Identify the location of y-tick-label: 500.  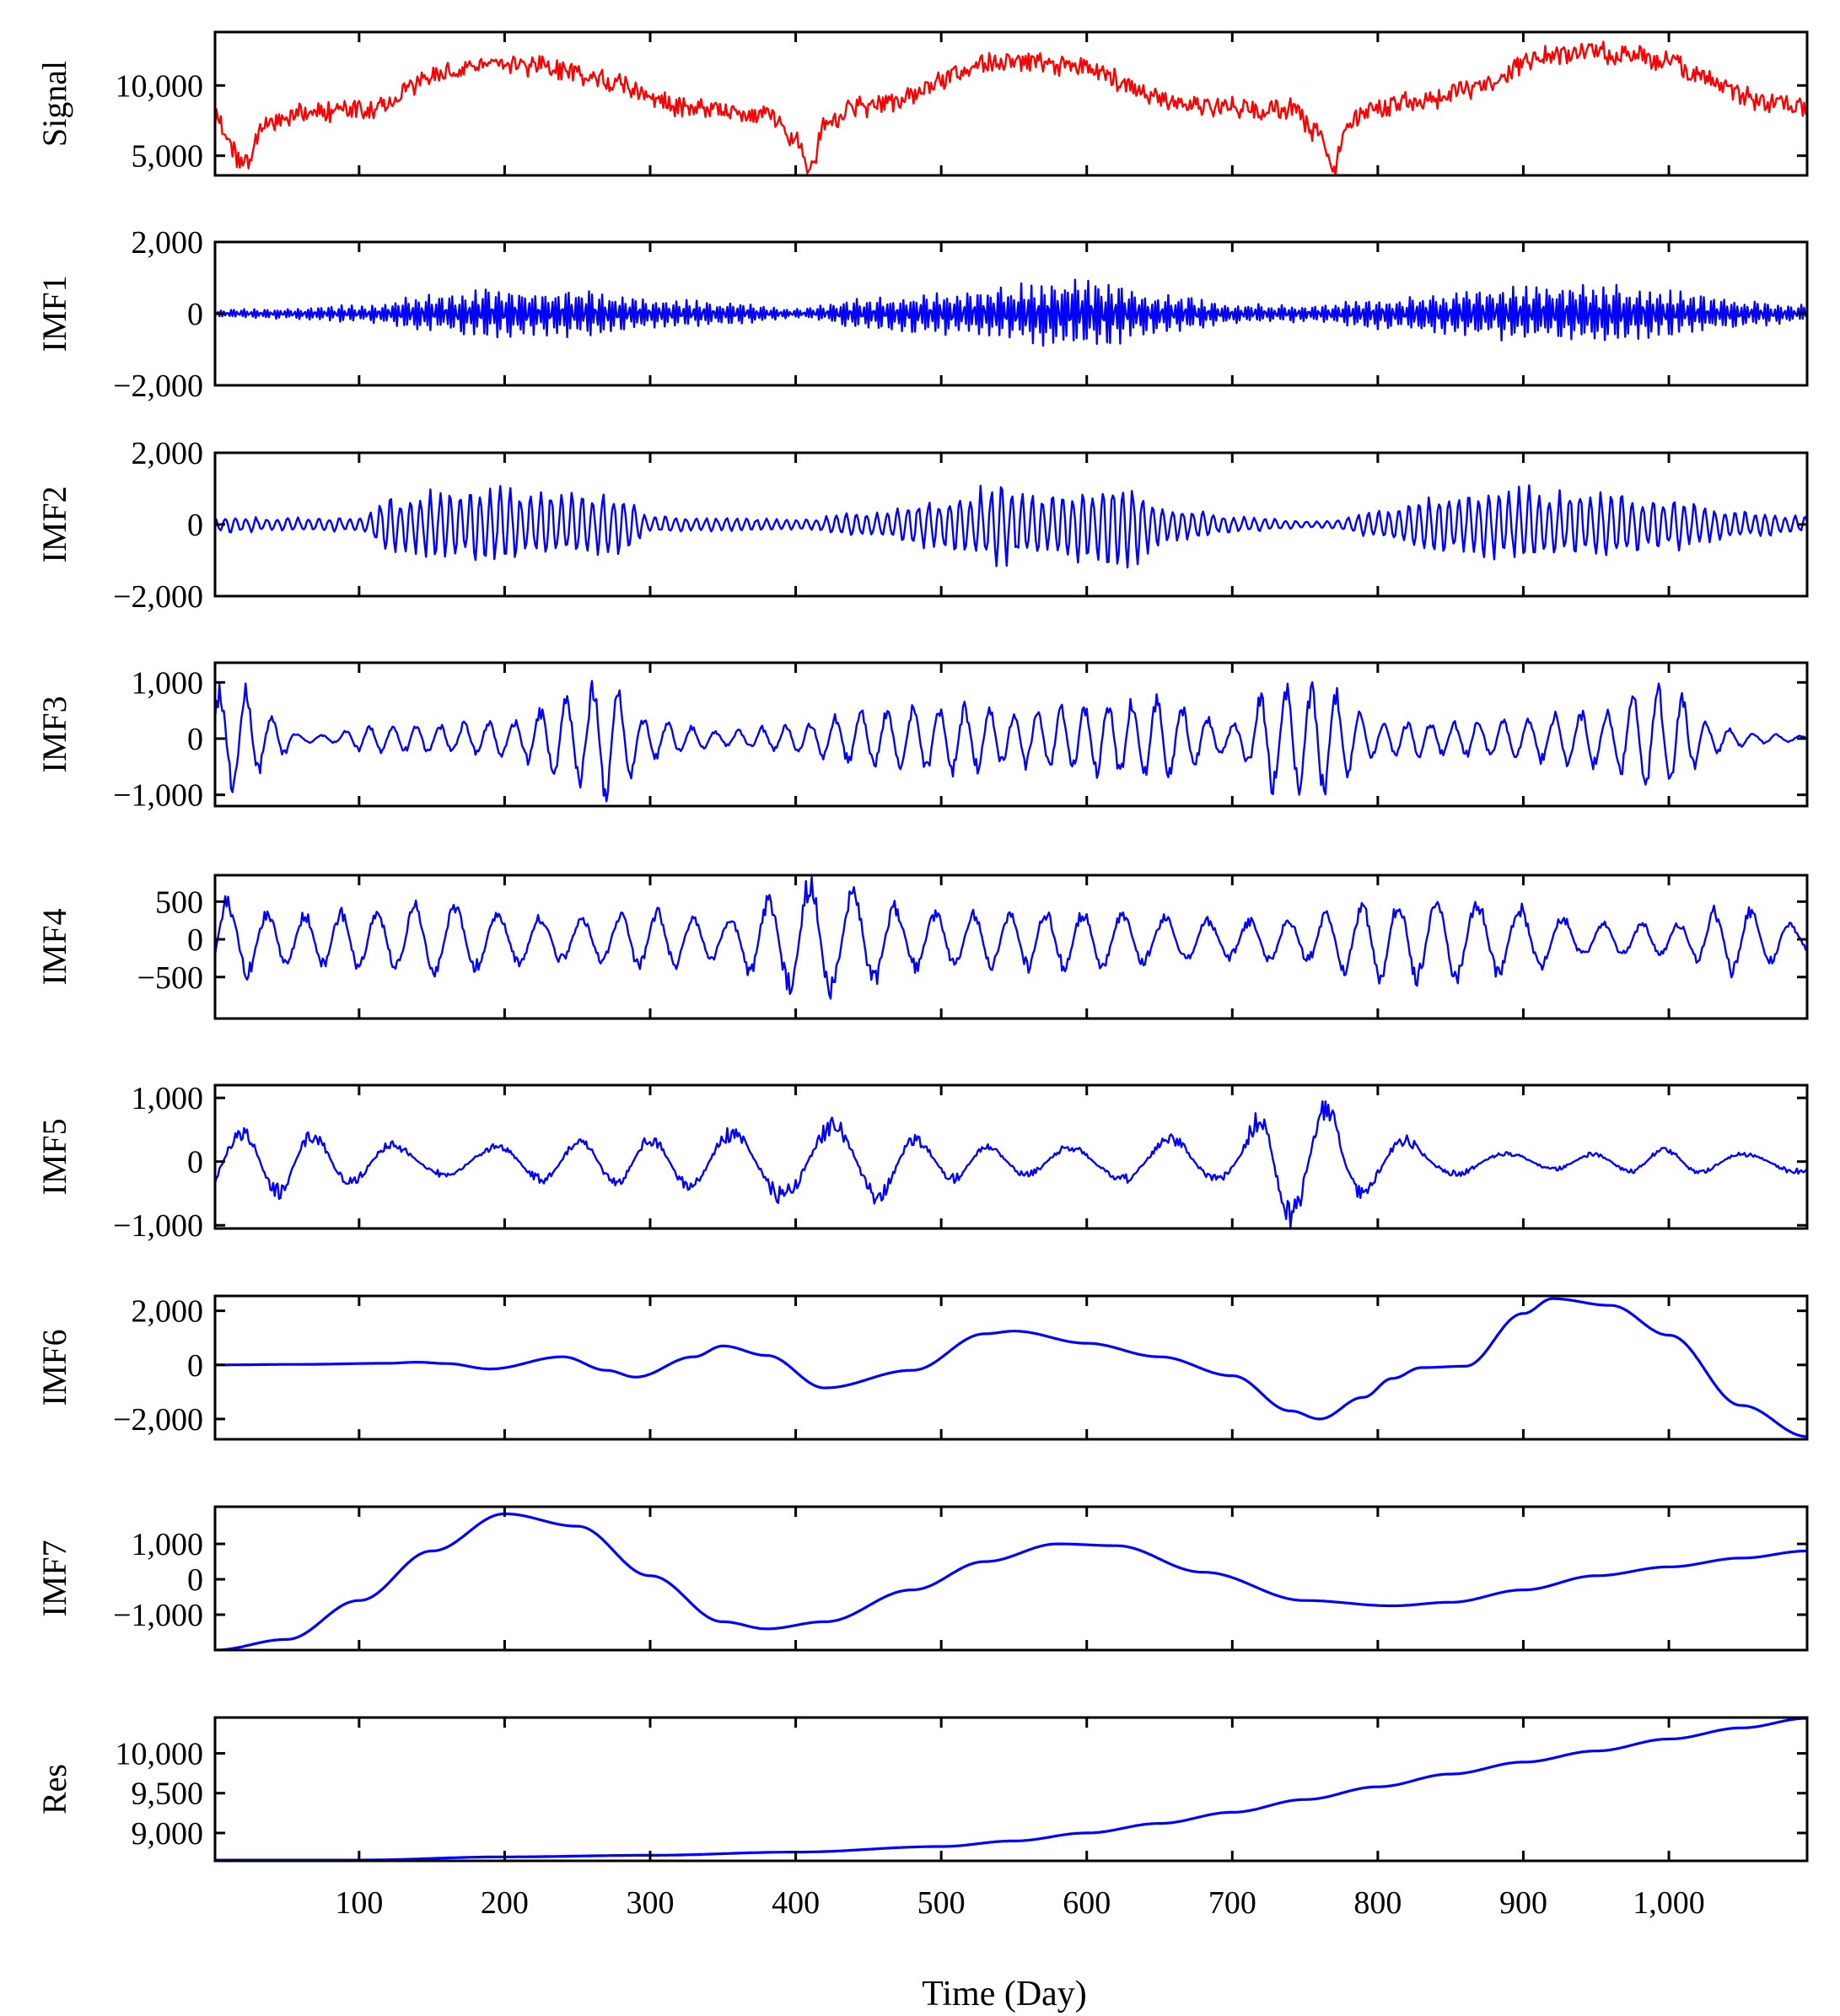
(179, 902).